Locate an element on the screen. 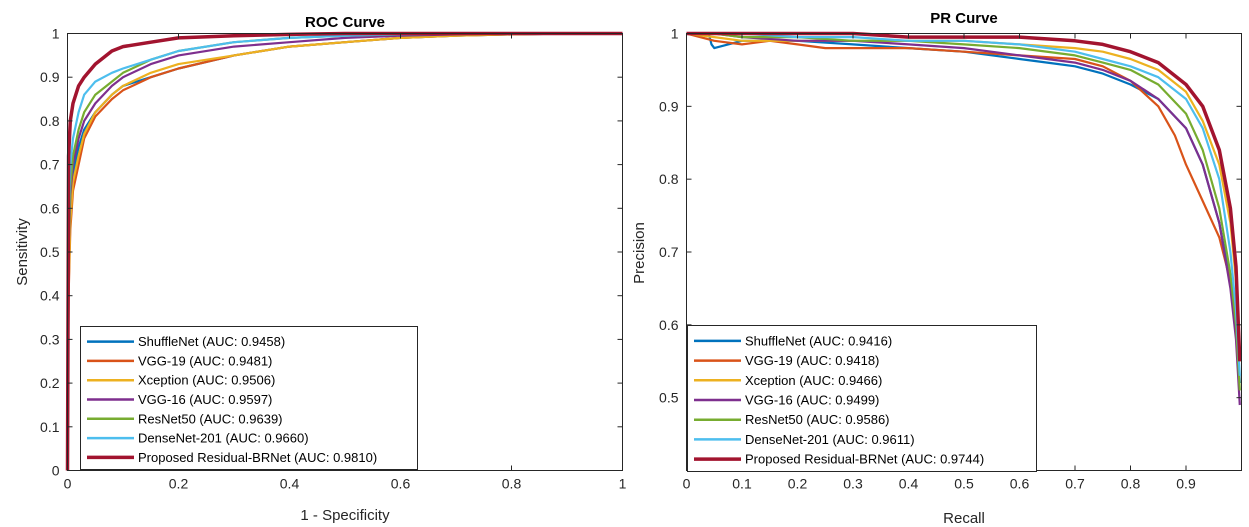  roc-legend-box is located at coordinates (249, 398).